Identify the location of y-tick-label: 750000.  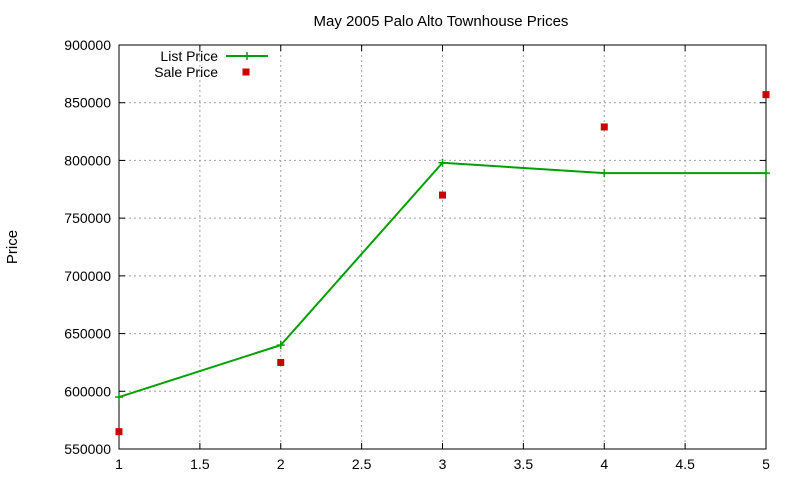
(87, 218).